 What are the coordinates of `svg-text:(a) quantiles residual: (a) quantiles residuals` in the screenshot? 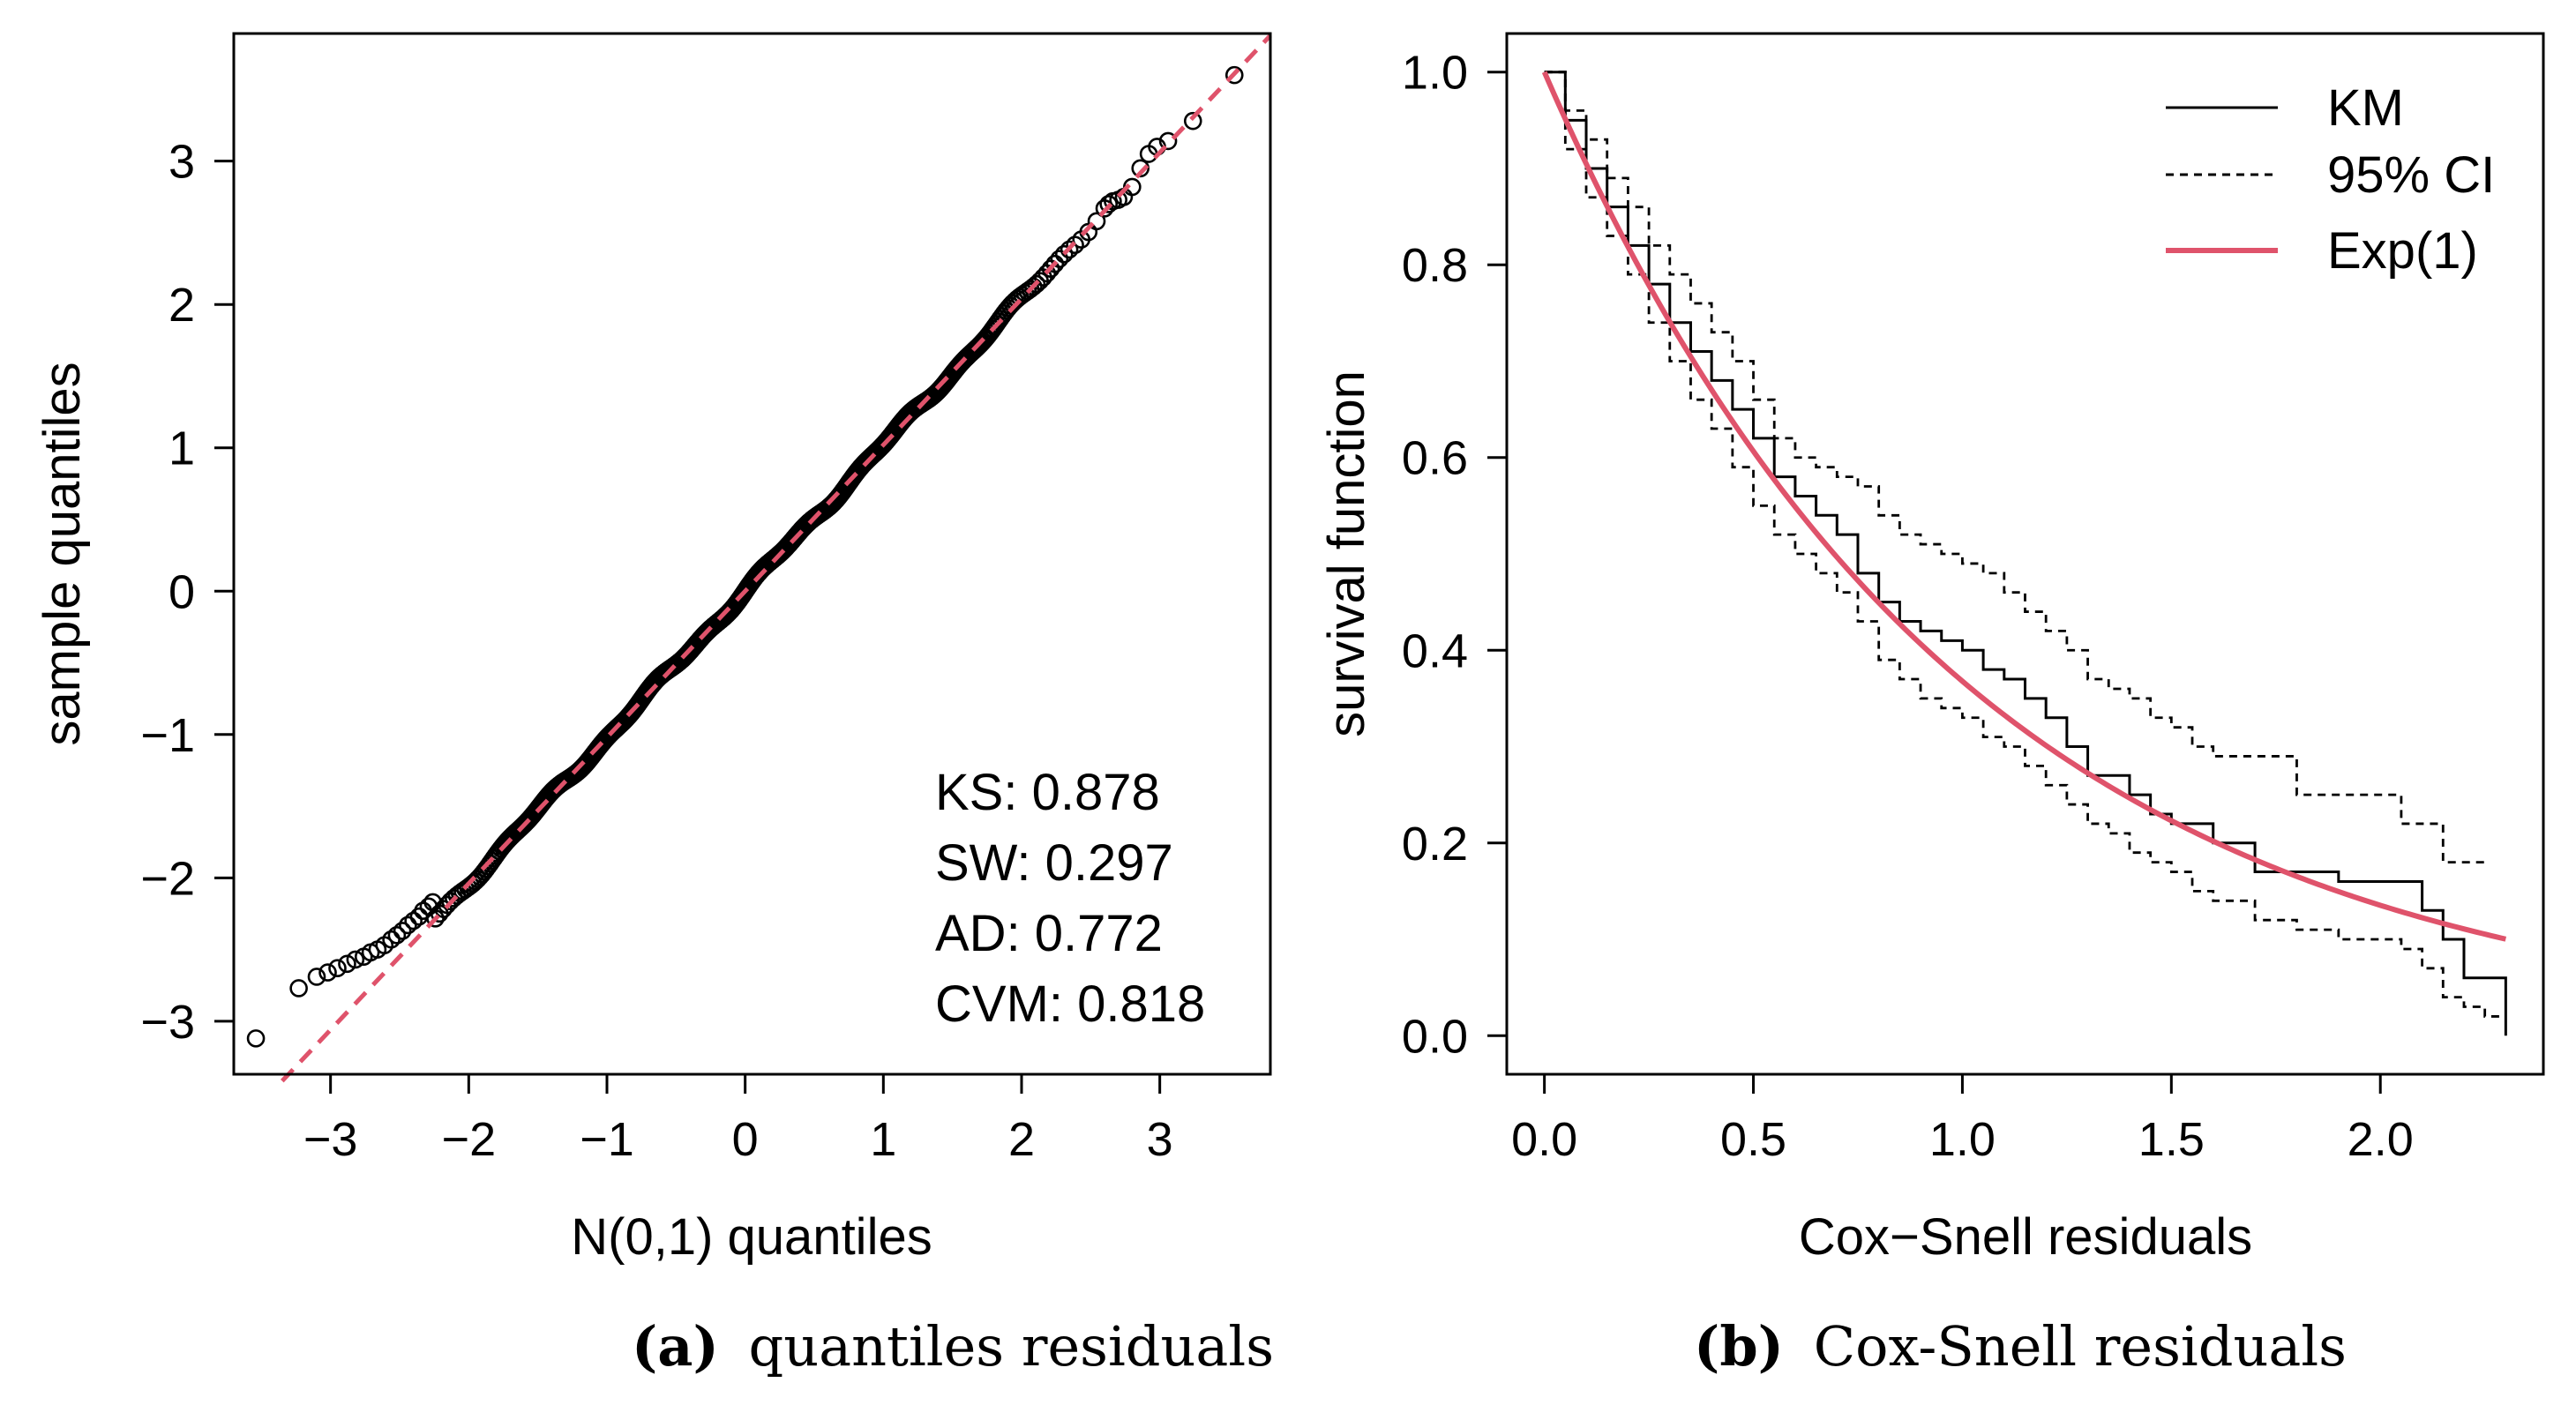 It's located at (953, 1346).